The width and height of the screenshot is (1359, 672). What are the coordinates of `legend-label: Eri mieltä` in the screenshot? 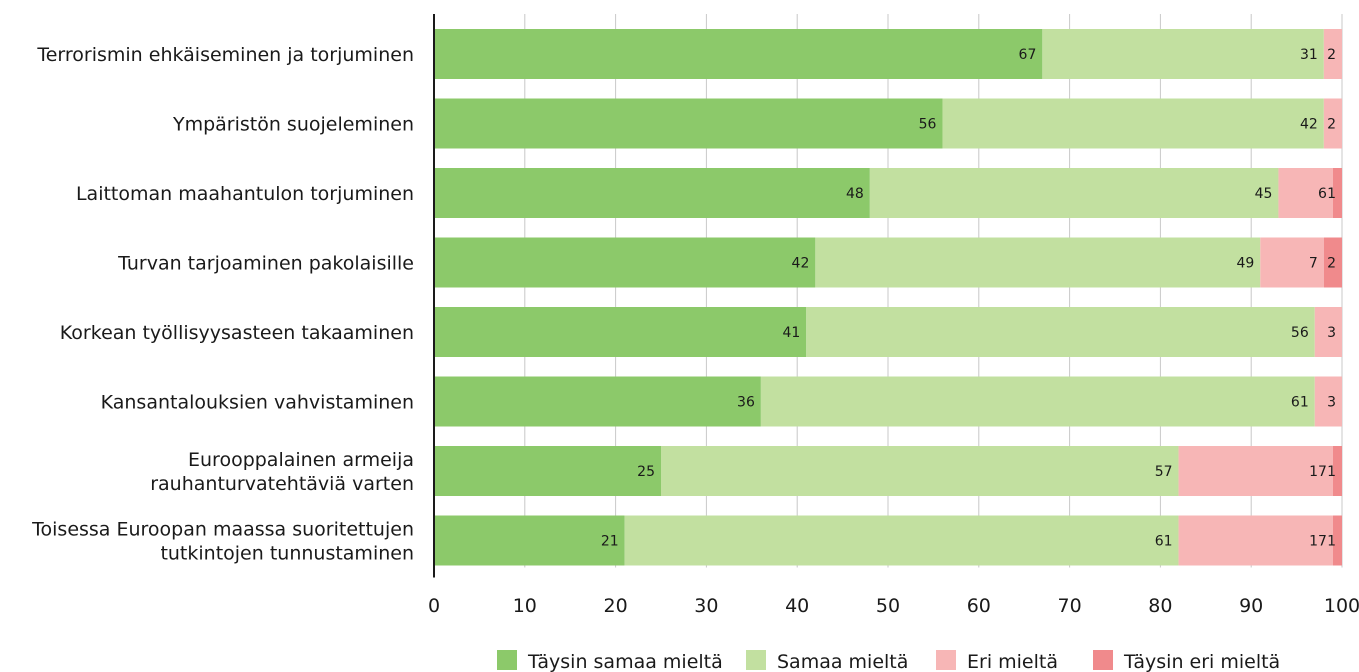 It's located at (1012, 661).